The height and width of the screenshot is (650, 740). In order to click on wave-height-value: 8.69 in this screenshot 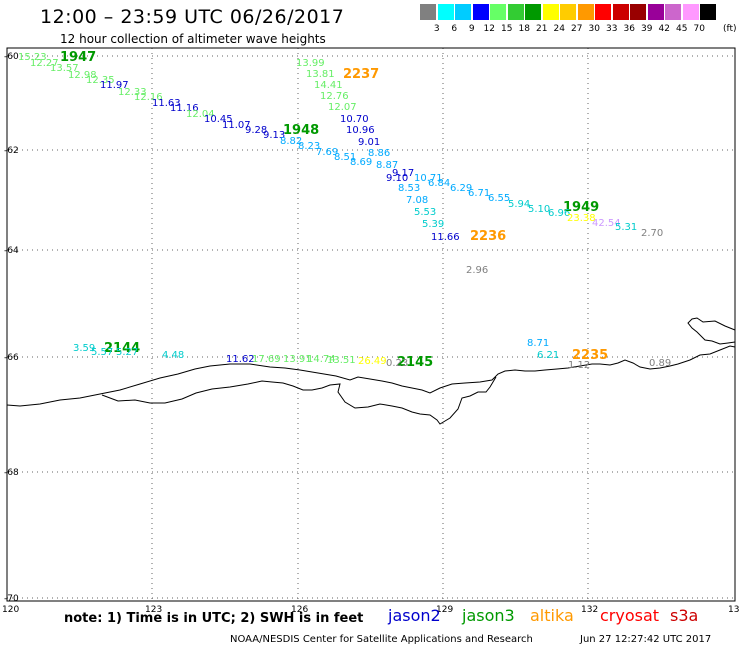, I will do `click(361, 162)`.